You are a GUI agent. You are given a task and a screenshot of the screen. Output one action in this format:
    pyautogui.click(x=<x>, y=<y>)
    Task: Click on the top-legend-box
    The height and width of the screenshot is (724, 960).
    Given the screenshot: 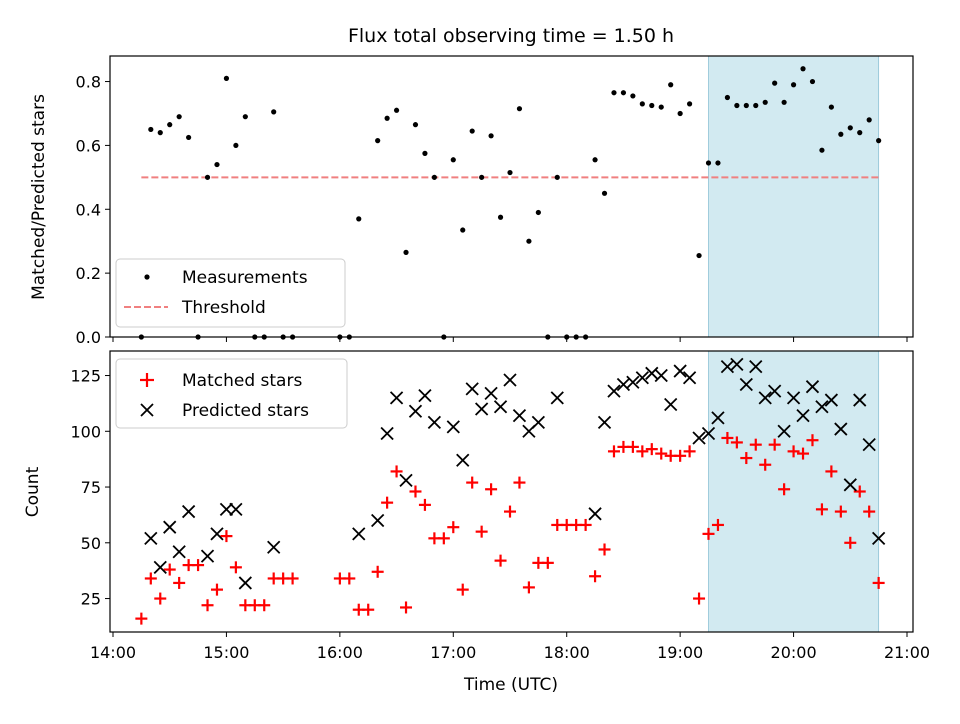 What is the action you would take?
    pyautogui.click(x=230, y=293)
    